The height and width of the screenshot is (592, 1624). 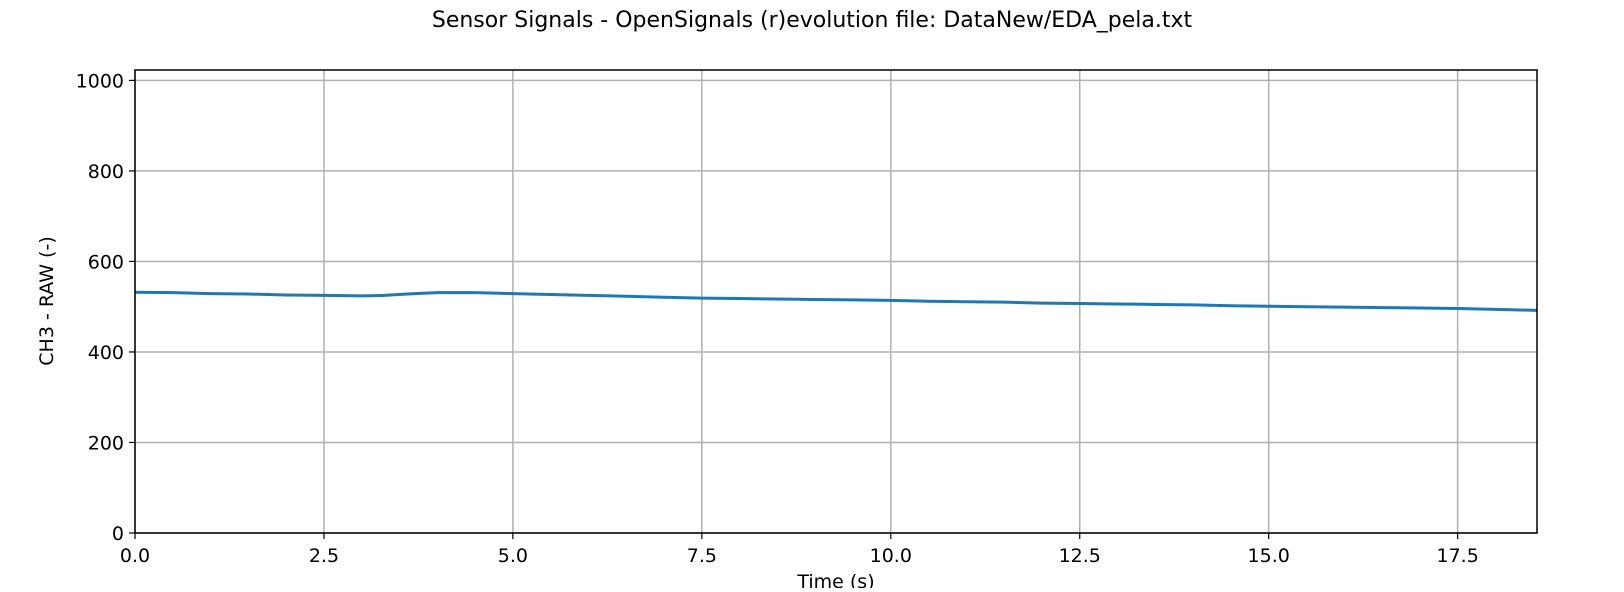 What do you see at coordinates (106, 353) in the screenshot?
I see `y-tick-label: 400` at bounding box center [106, 353].